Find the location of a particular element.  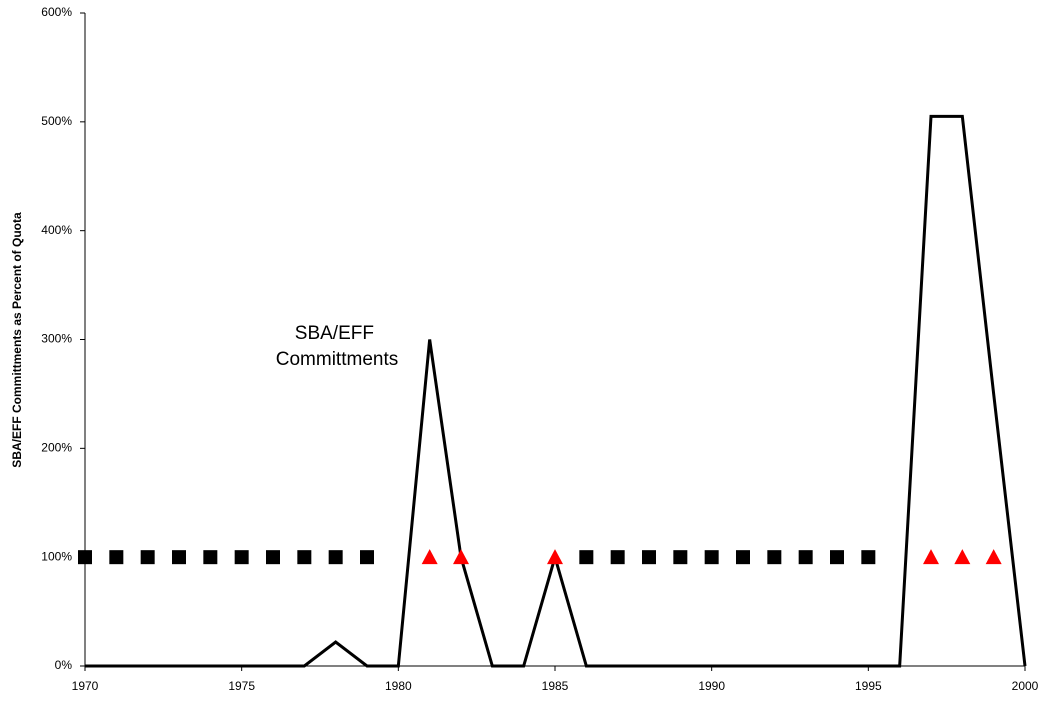

x-tick-label: 1995 is located at coordinates (868, 686).